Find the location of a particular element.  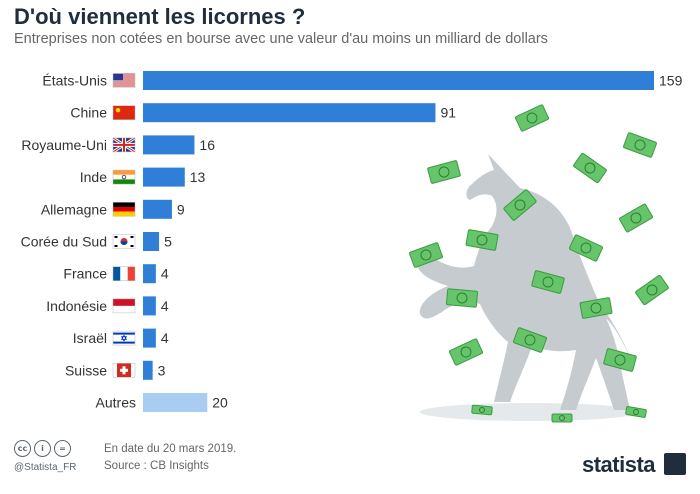

bar-value-label: 159 is located at coordinates (671, 81).